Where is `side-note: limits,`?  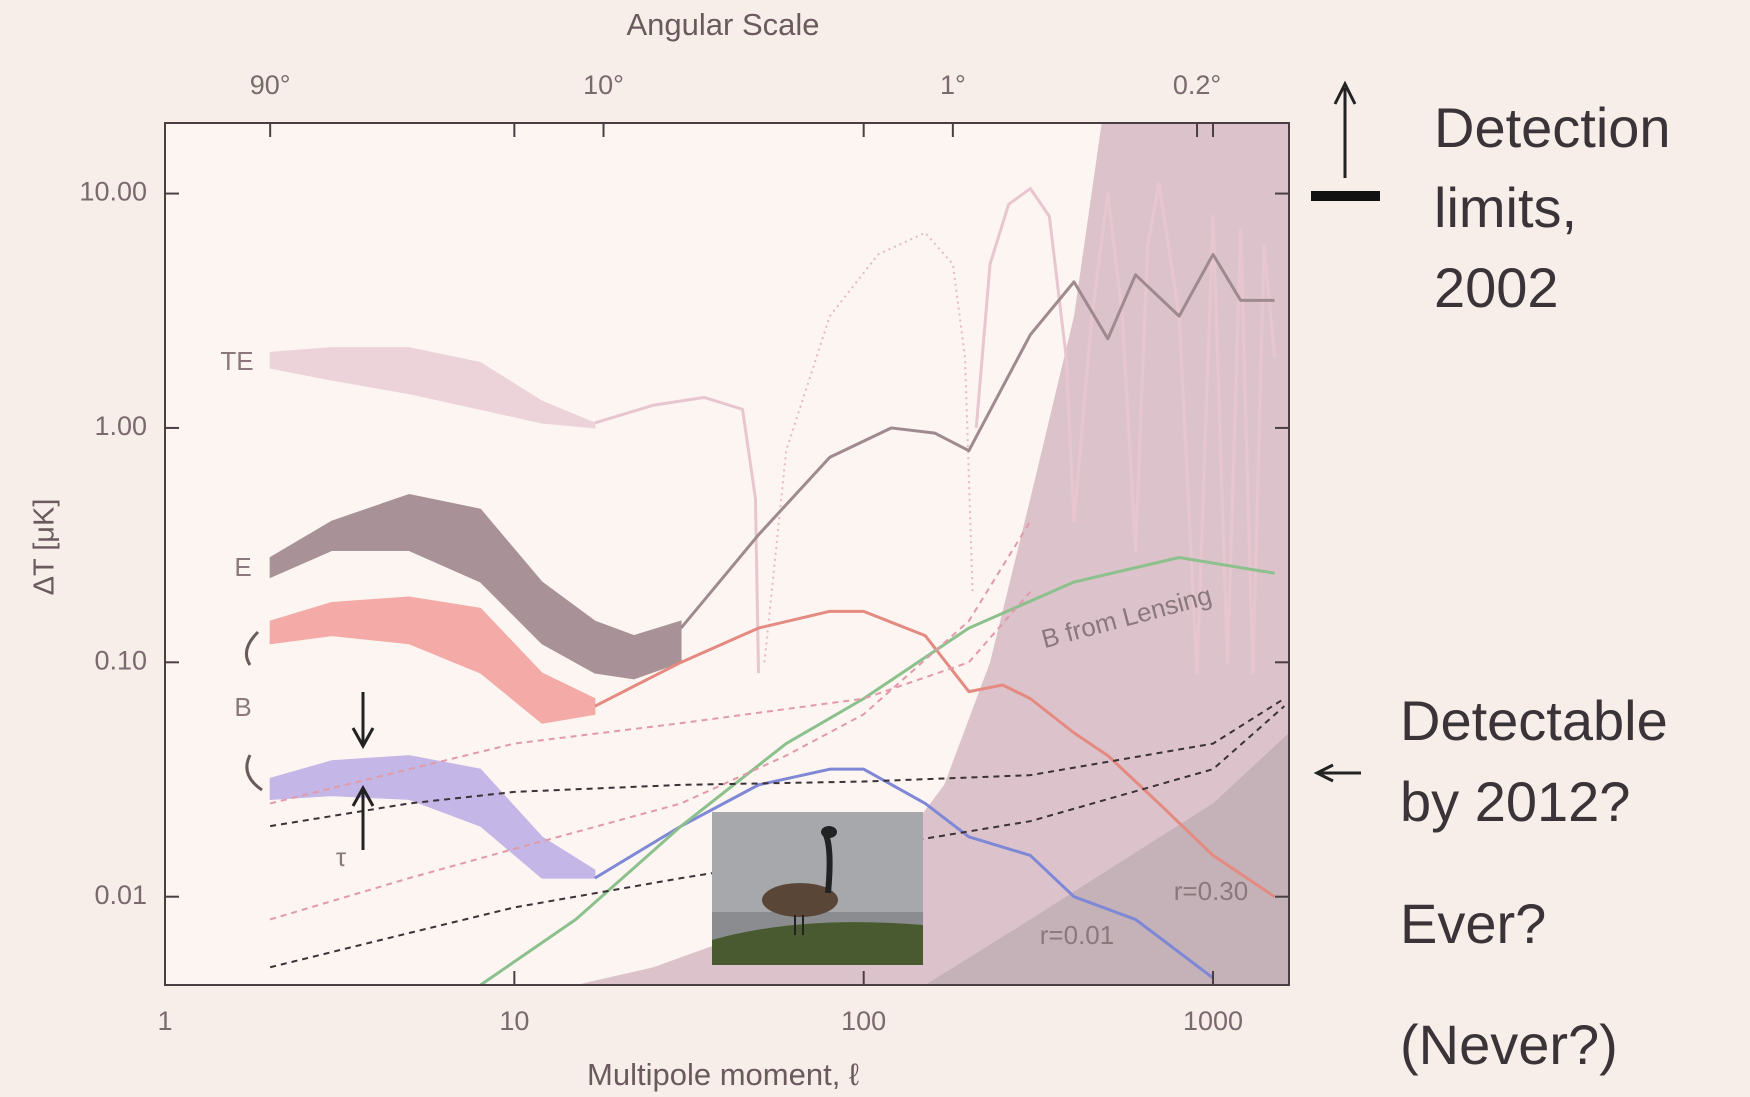
side-note: limits, is located at coordinates (1505, 207).